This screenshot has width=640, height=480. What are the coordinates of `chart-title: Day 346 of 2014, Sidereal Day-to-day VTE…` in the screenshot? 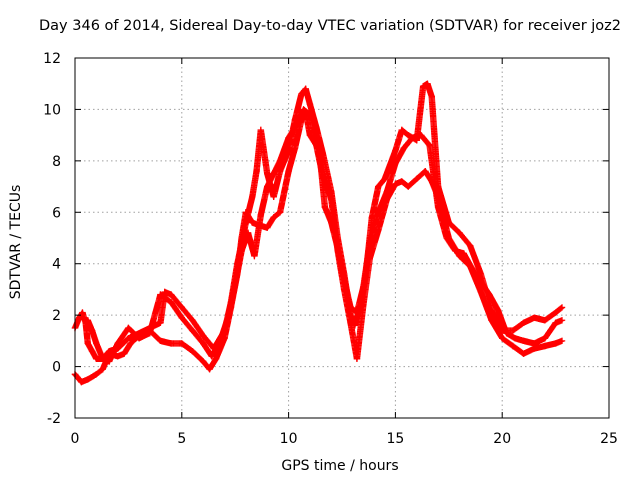 It's located at (330, 26).